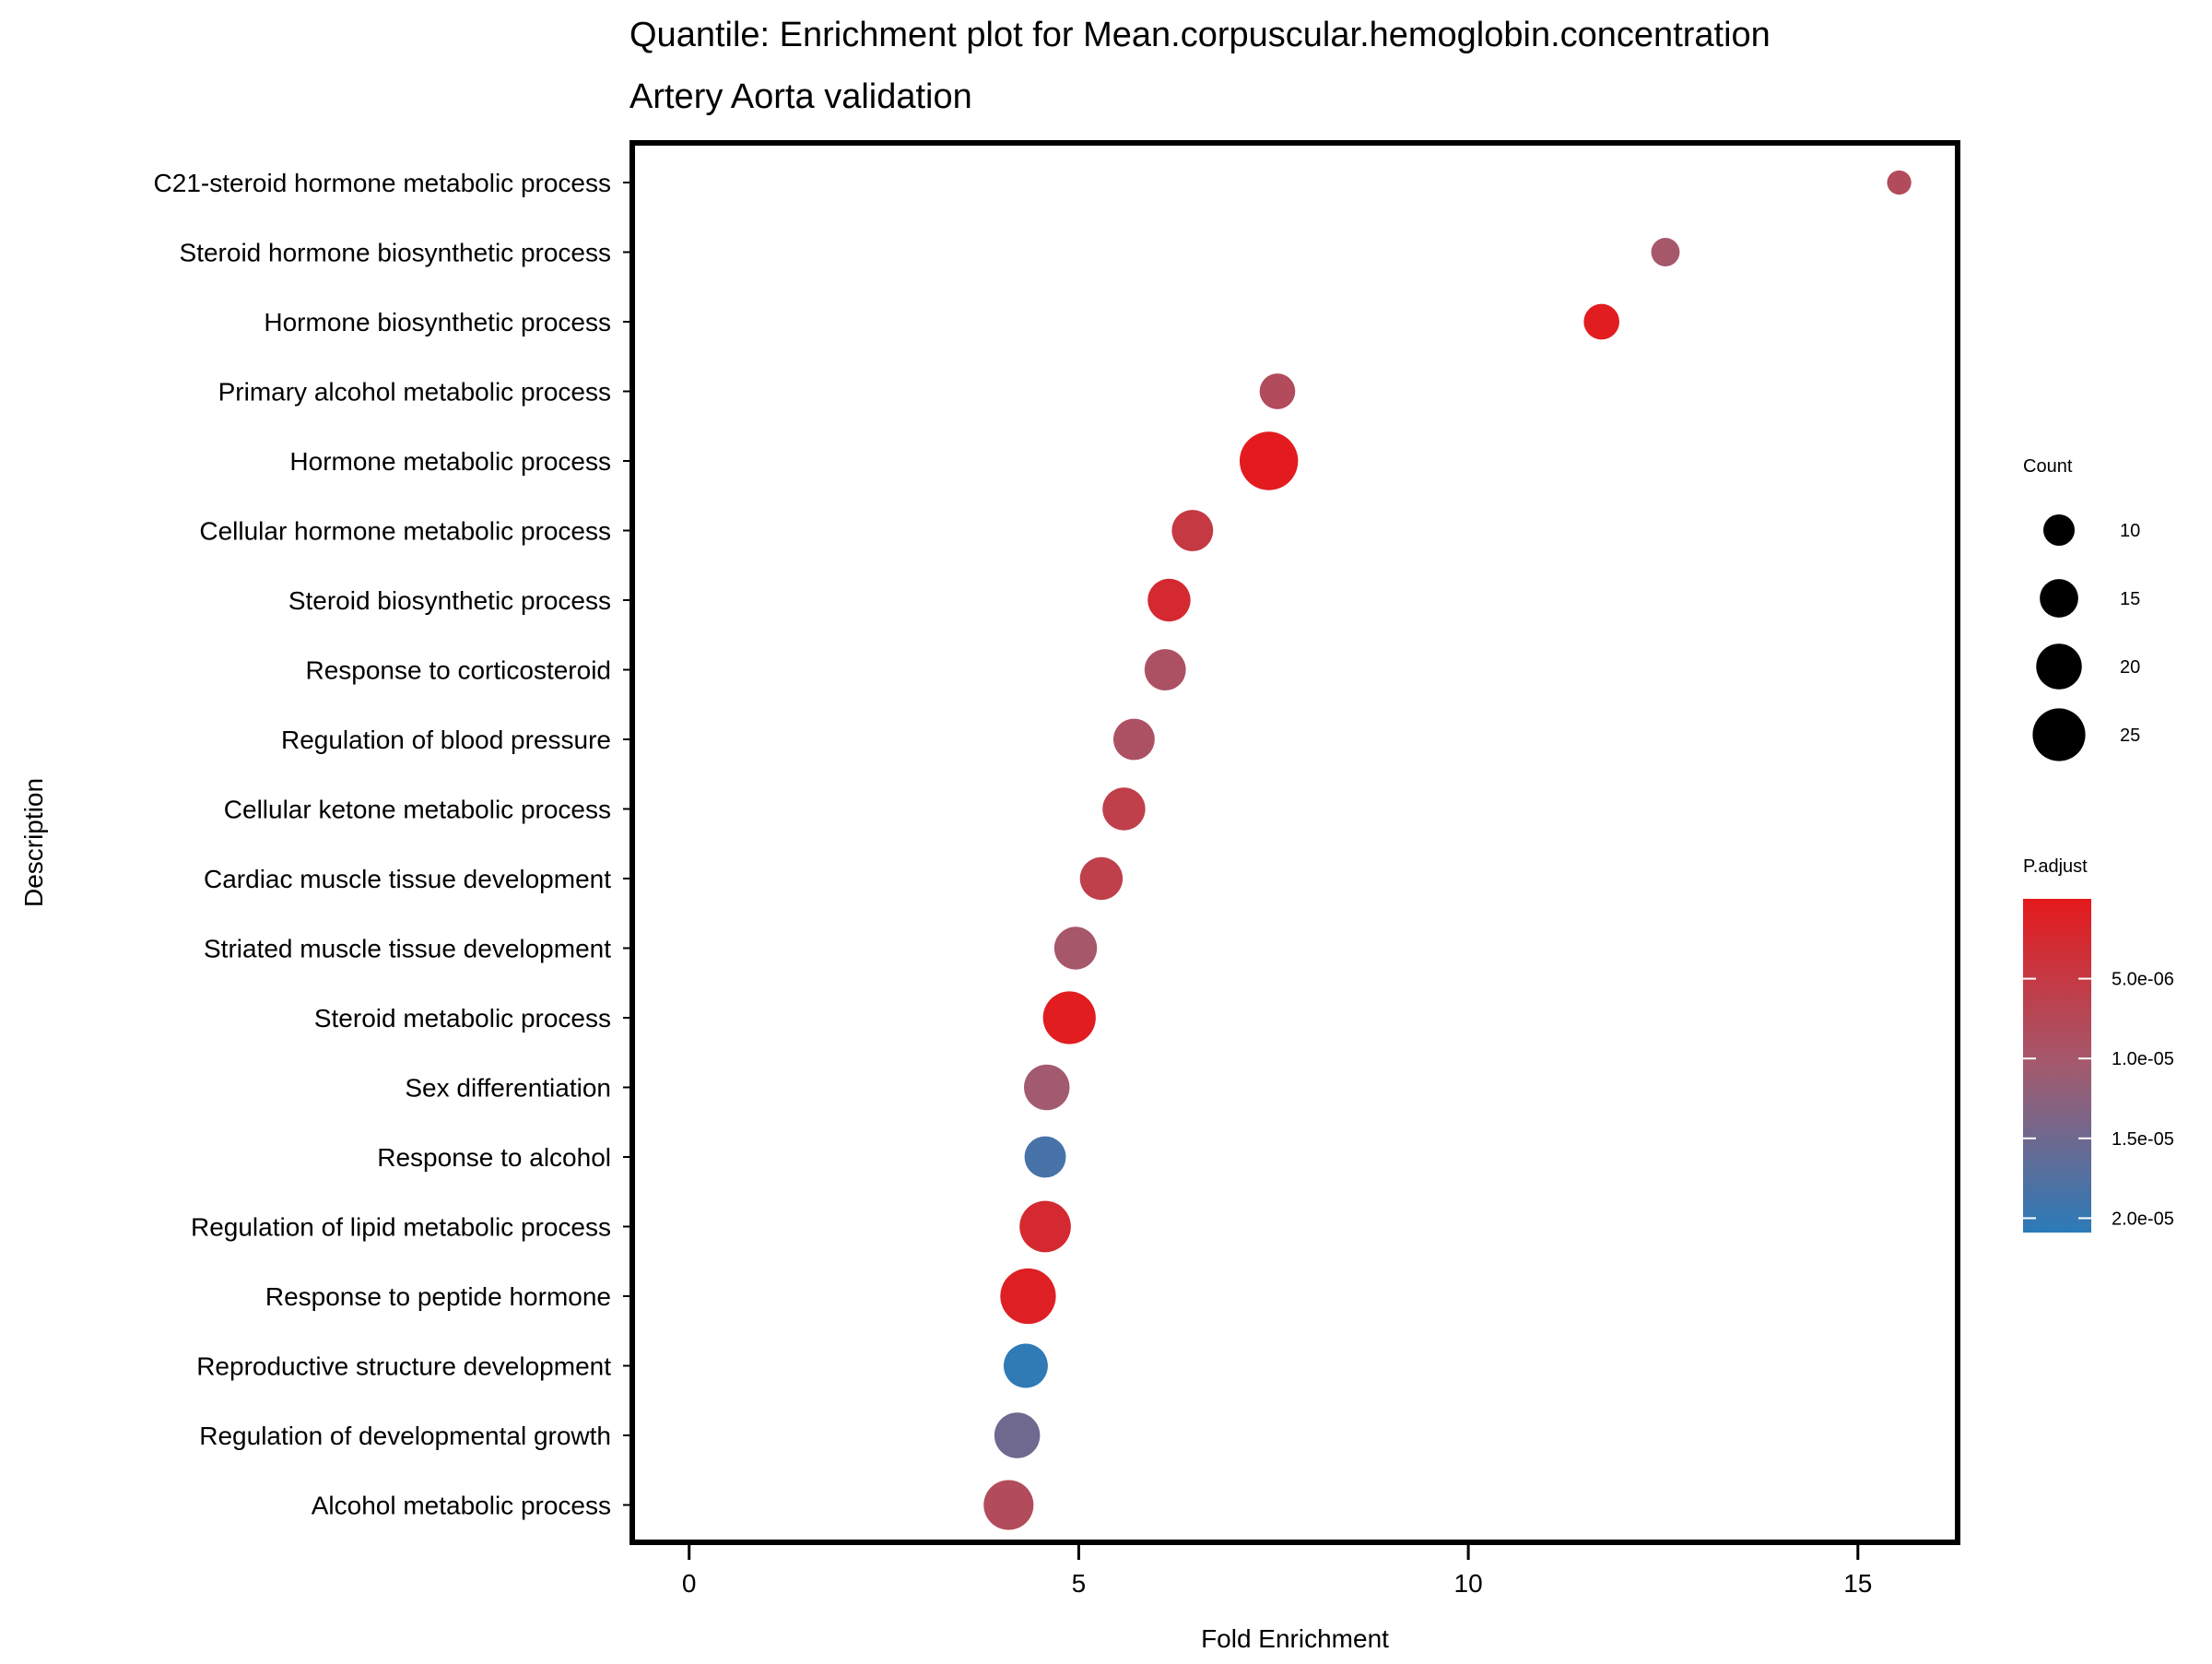 This screenshot has width=2212, height=1664. I want to click on y-tick-label: Regulation of developmental growth, so click(405, 1436).